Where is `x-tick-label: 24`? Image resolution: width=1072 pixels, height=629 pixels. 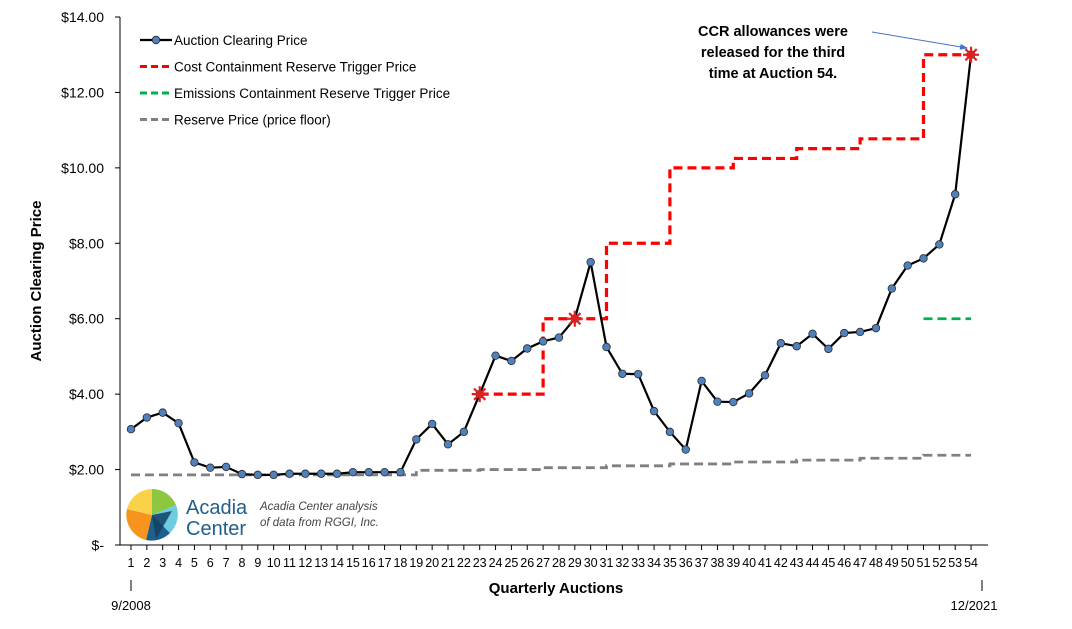
x-tick-label: 24 is located at coordinates (496, 563).